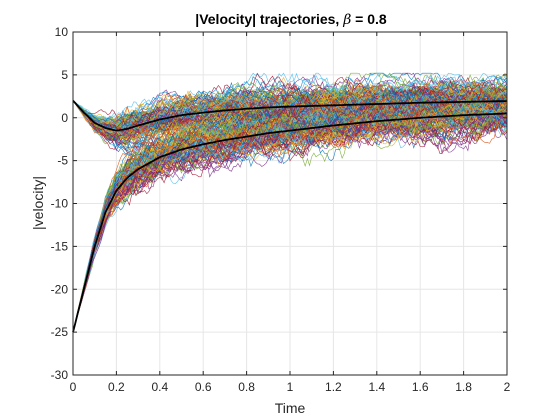  I want to click on y-tick-label: 0, so click(64, 118).